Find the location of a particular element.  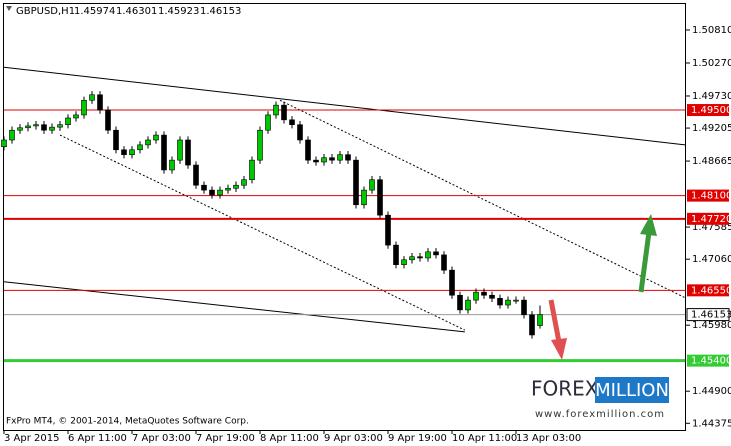

chart-title: GBPUSD,H1 is located at coordinates (45, 11).